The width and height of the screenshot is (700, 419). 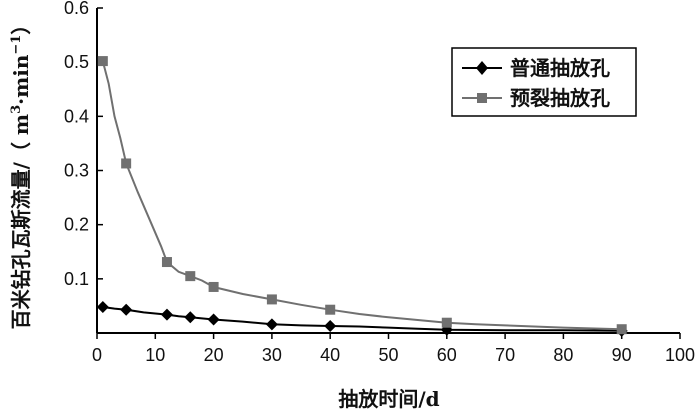 I want to click on y-tick-label: 0.1, so click(x=76, y=279).